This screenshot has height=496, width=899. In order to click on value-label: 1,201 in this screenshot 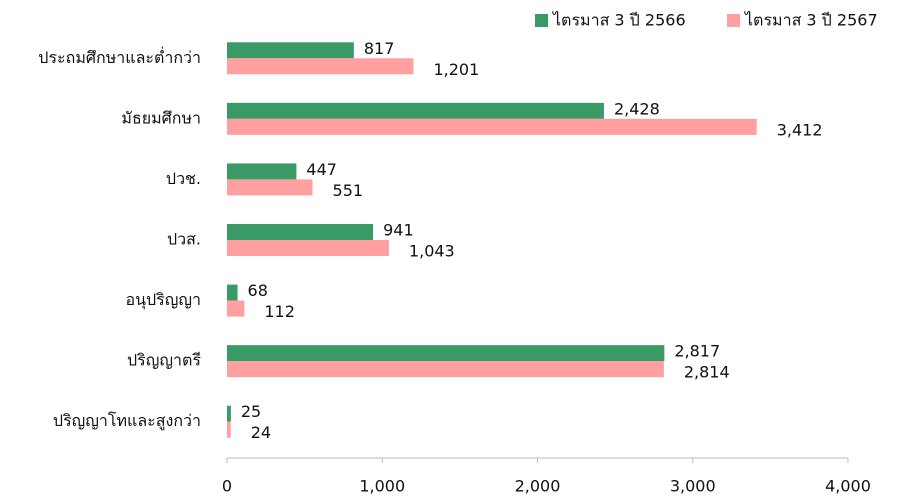, I will do `click(456, 69)`.